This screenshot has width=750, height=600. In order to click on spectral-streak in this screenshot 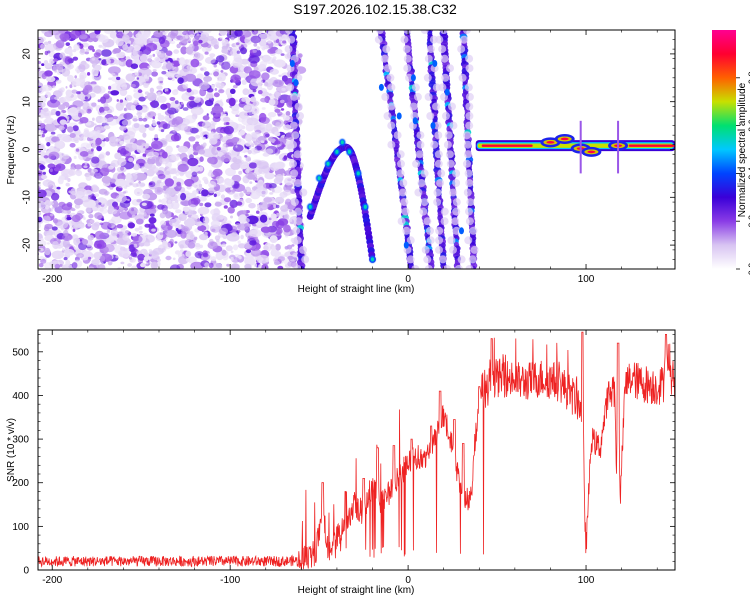, I will do `click(397, 149)`.